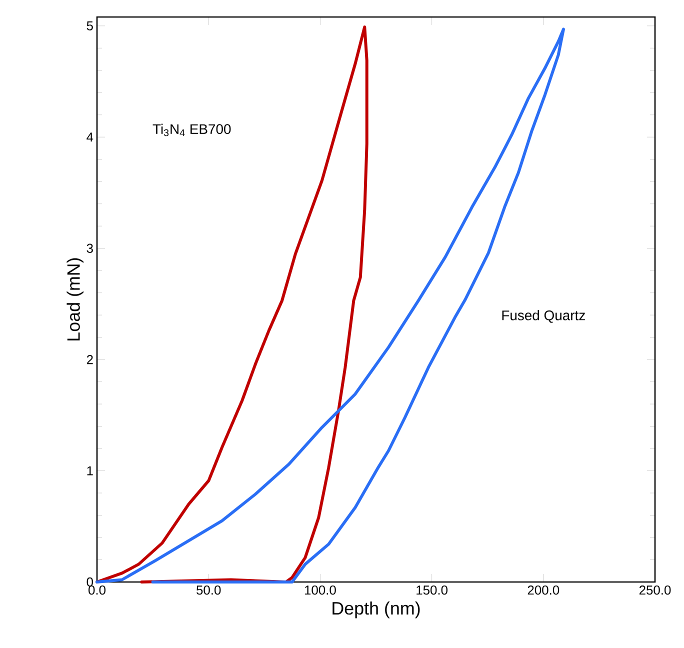 The height and width of the screenshot is (648, 684). I want to click on annotation: Ti$_{3}$N$_{4}$ EB700, so click(191, 130).